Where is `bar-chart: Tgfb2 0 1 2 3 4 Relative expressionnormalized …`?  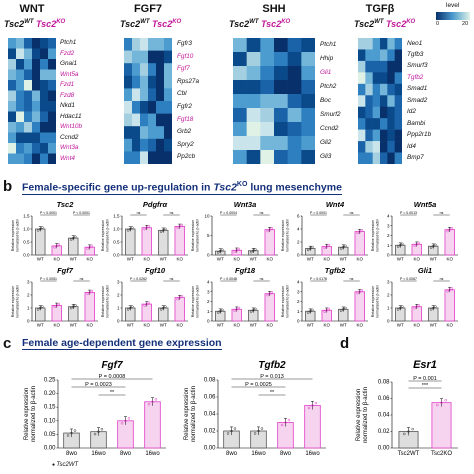
bar-chart: Tgfb2 0 1 2 3 4 Relative expressionnormalized … is located at coordinates (324, 297).